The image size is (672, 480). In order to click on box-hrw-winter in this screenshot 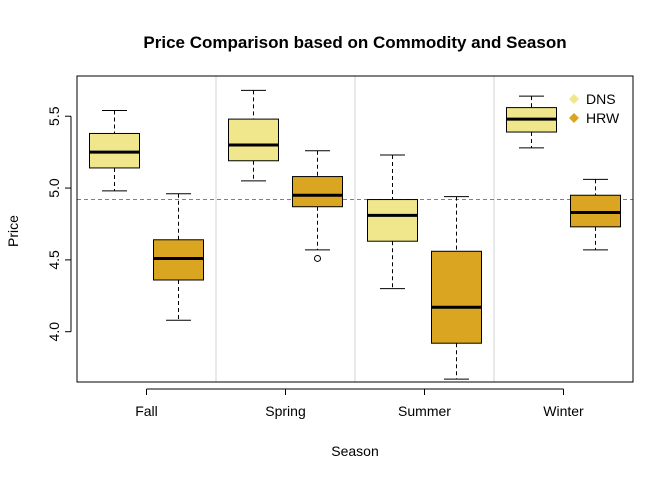, I will do `click(595, 214)`.